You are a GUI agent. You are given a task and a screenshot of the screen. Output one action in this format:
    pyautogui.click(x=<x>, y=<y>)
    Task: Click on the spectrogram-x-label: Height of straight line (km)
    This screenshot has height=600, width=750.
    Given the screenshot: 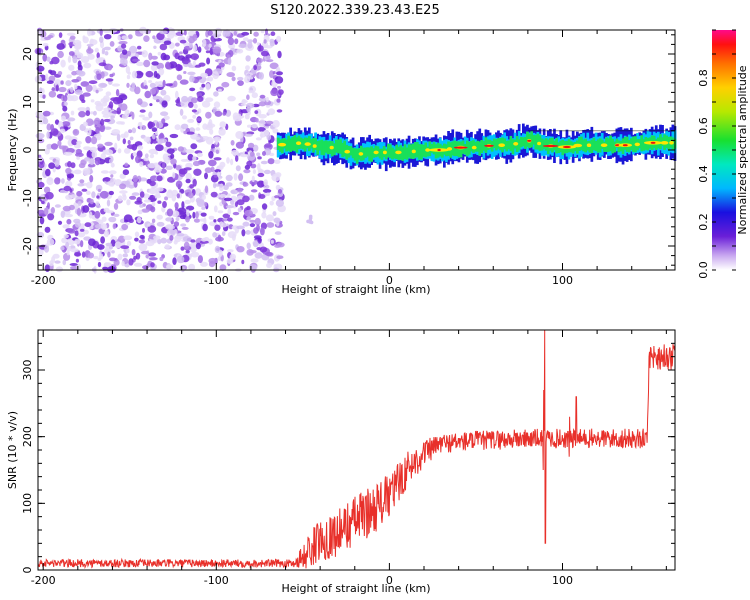 What is the action you would take?
    pyautogui.click(x=355, y=289)
    